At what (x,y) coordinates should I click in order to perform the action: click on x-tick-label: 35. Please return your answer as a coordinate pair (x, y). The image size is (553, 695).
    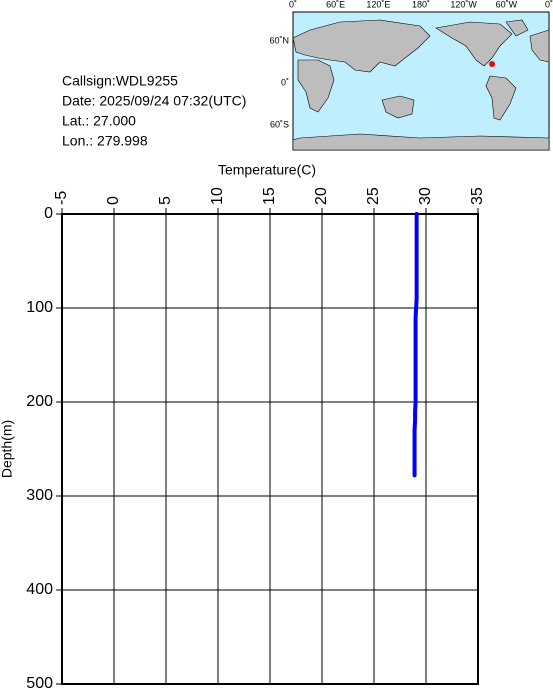
    Looking at the image, I should click on (477, 196).